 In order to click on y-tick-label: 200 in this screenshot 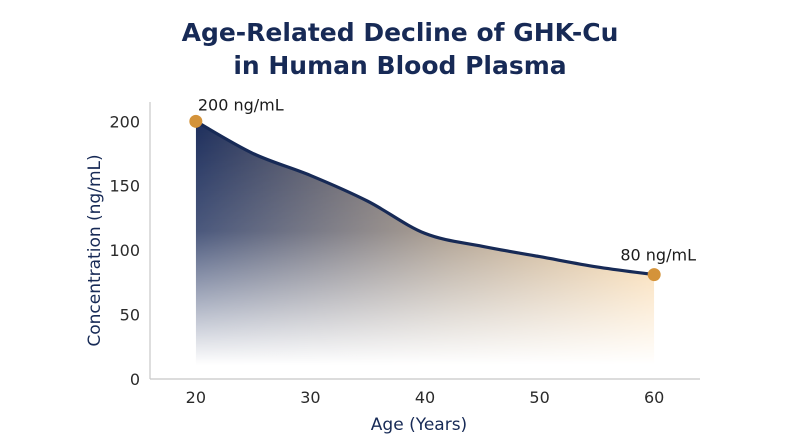, I will do `click(124, 121)`.